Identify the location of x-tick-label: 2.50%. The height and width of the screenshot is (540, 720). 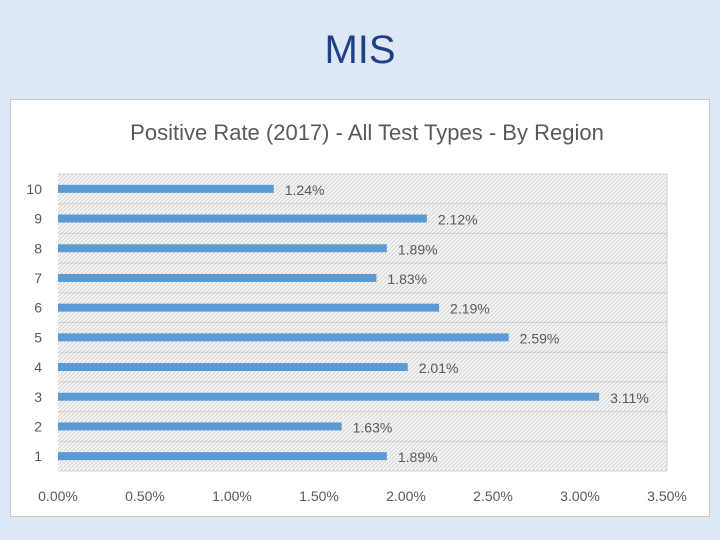
(493, 496).